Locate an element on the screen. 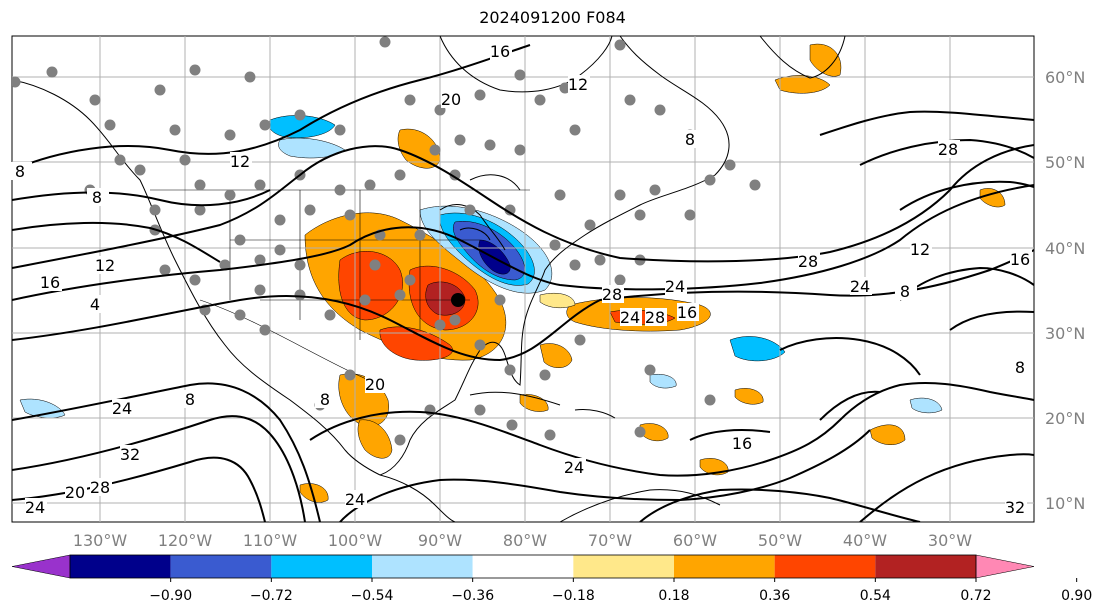 The height and width of the screenshot is (615, 1105). colorbar-tick-label: −0.18 is located at coordinates (573, 596).